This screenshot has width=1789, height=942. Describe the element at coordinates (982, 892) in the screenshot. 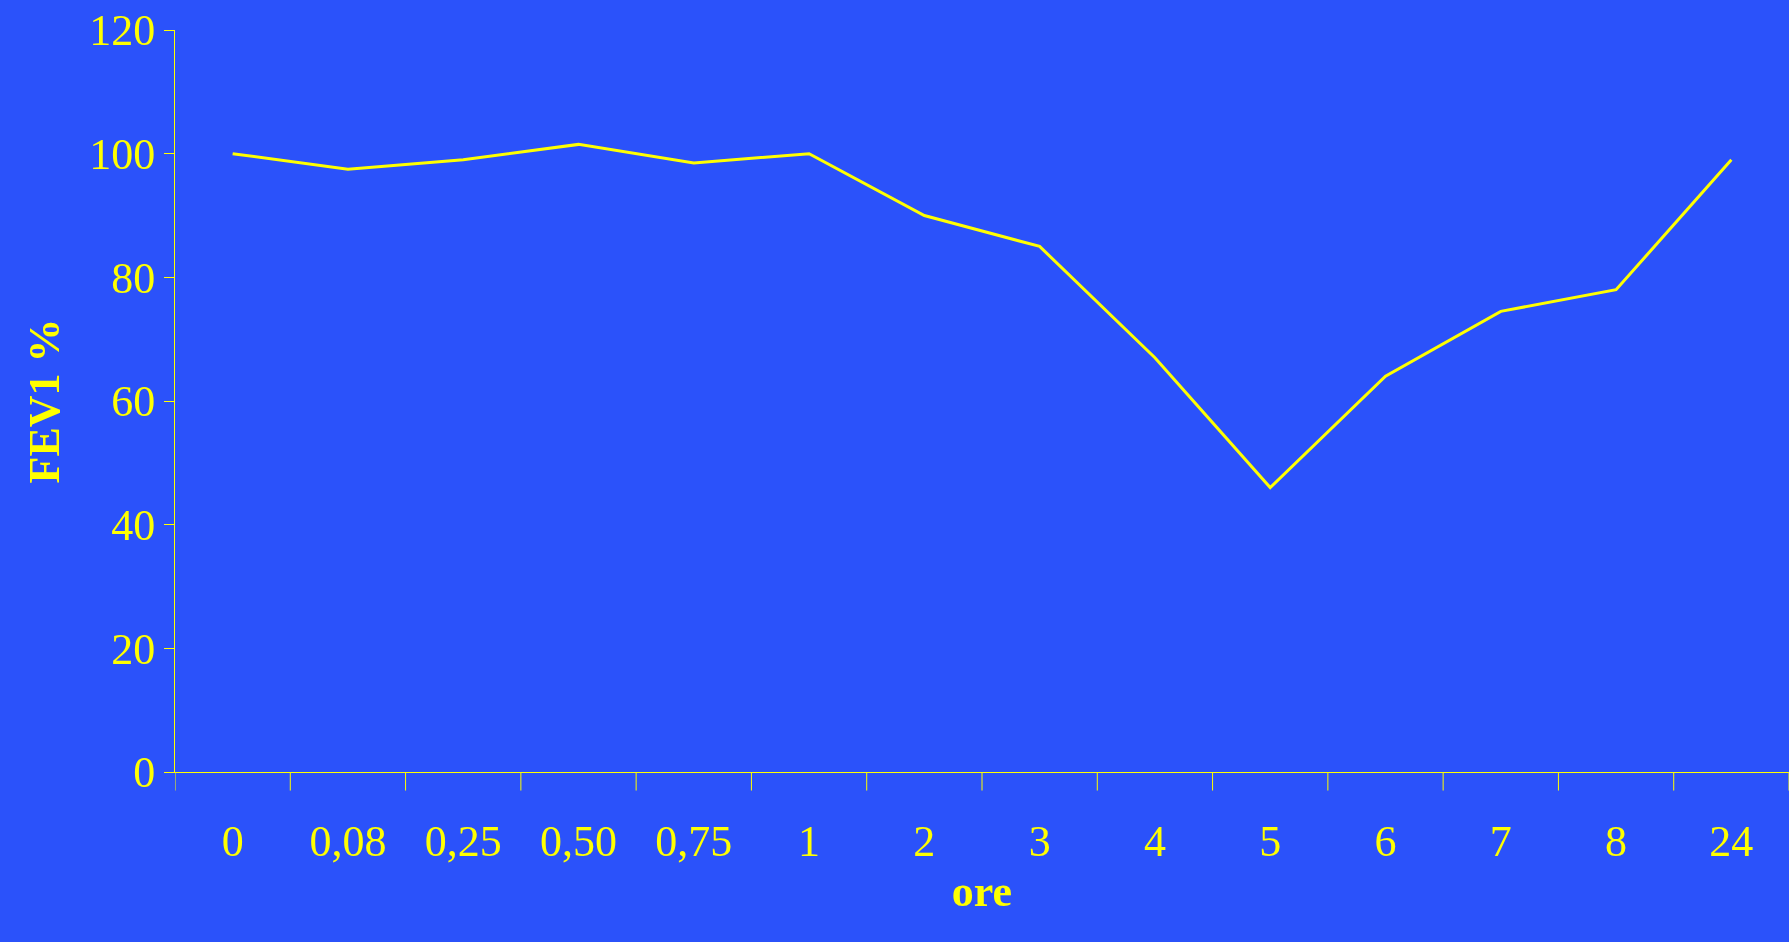

I see `x-axis-title: ore` at that location.